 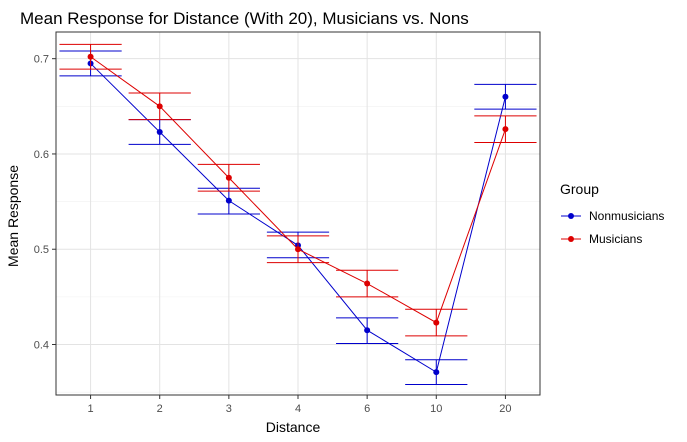 I want to click on legend-item-musicians: Musicians, so click(x=601, y=239).